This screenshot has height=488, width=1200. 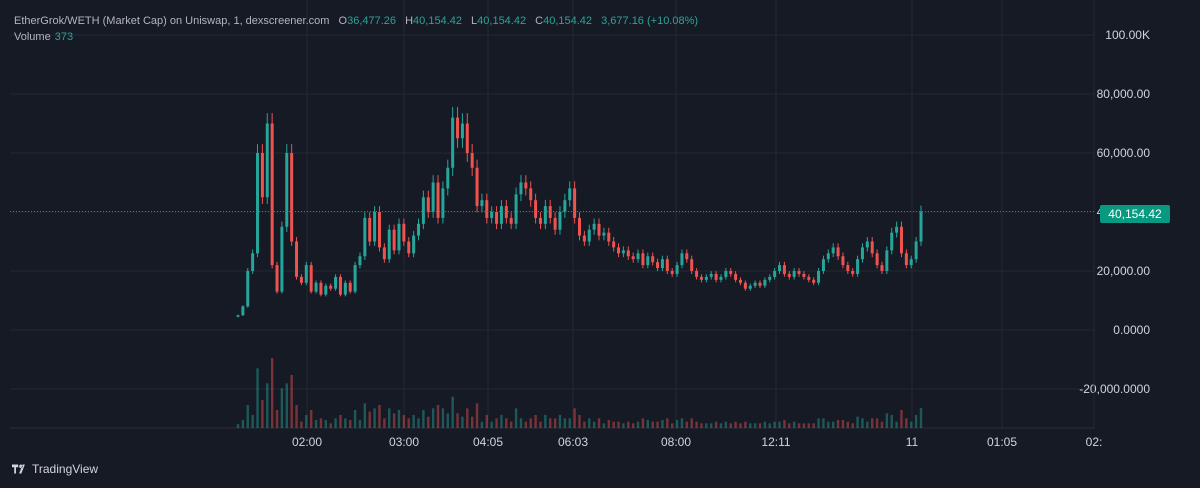 I want to click on x-tick-label: 02:, so click(x=1094, y=442).